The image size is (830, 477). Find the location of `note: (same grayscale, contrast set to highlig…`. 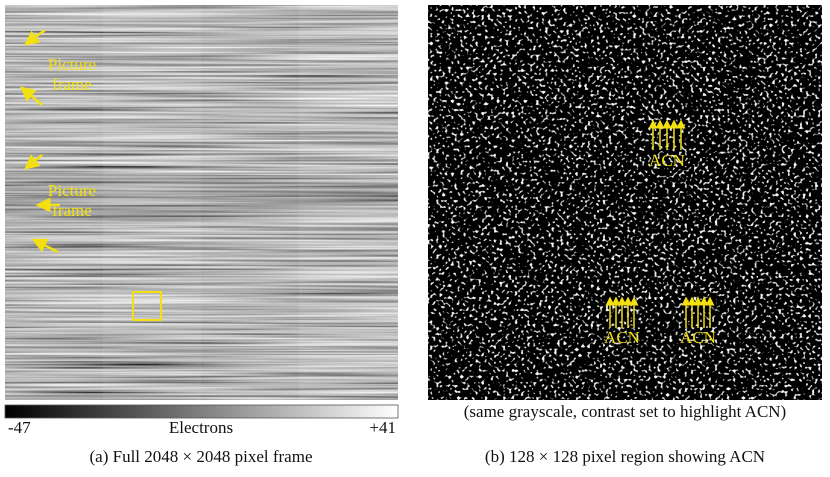

note: (same grayscale, contrast set to highlig… is located at coordinates (625, 411).